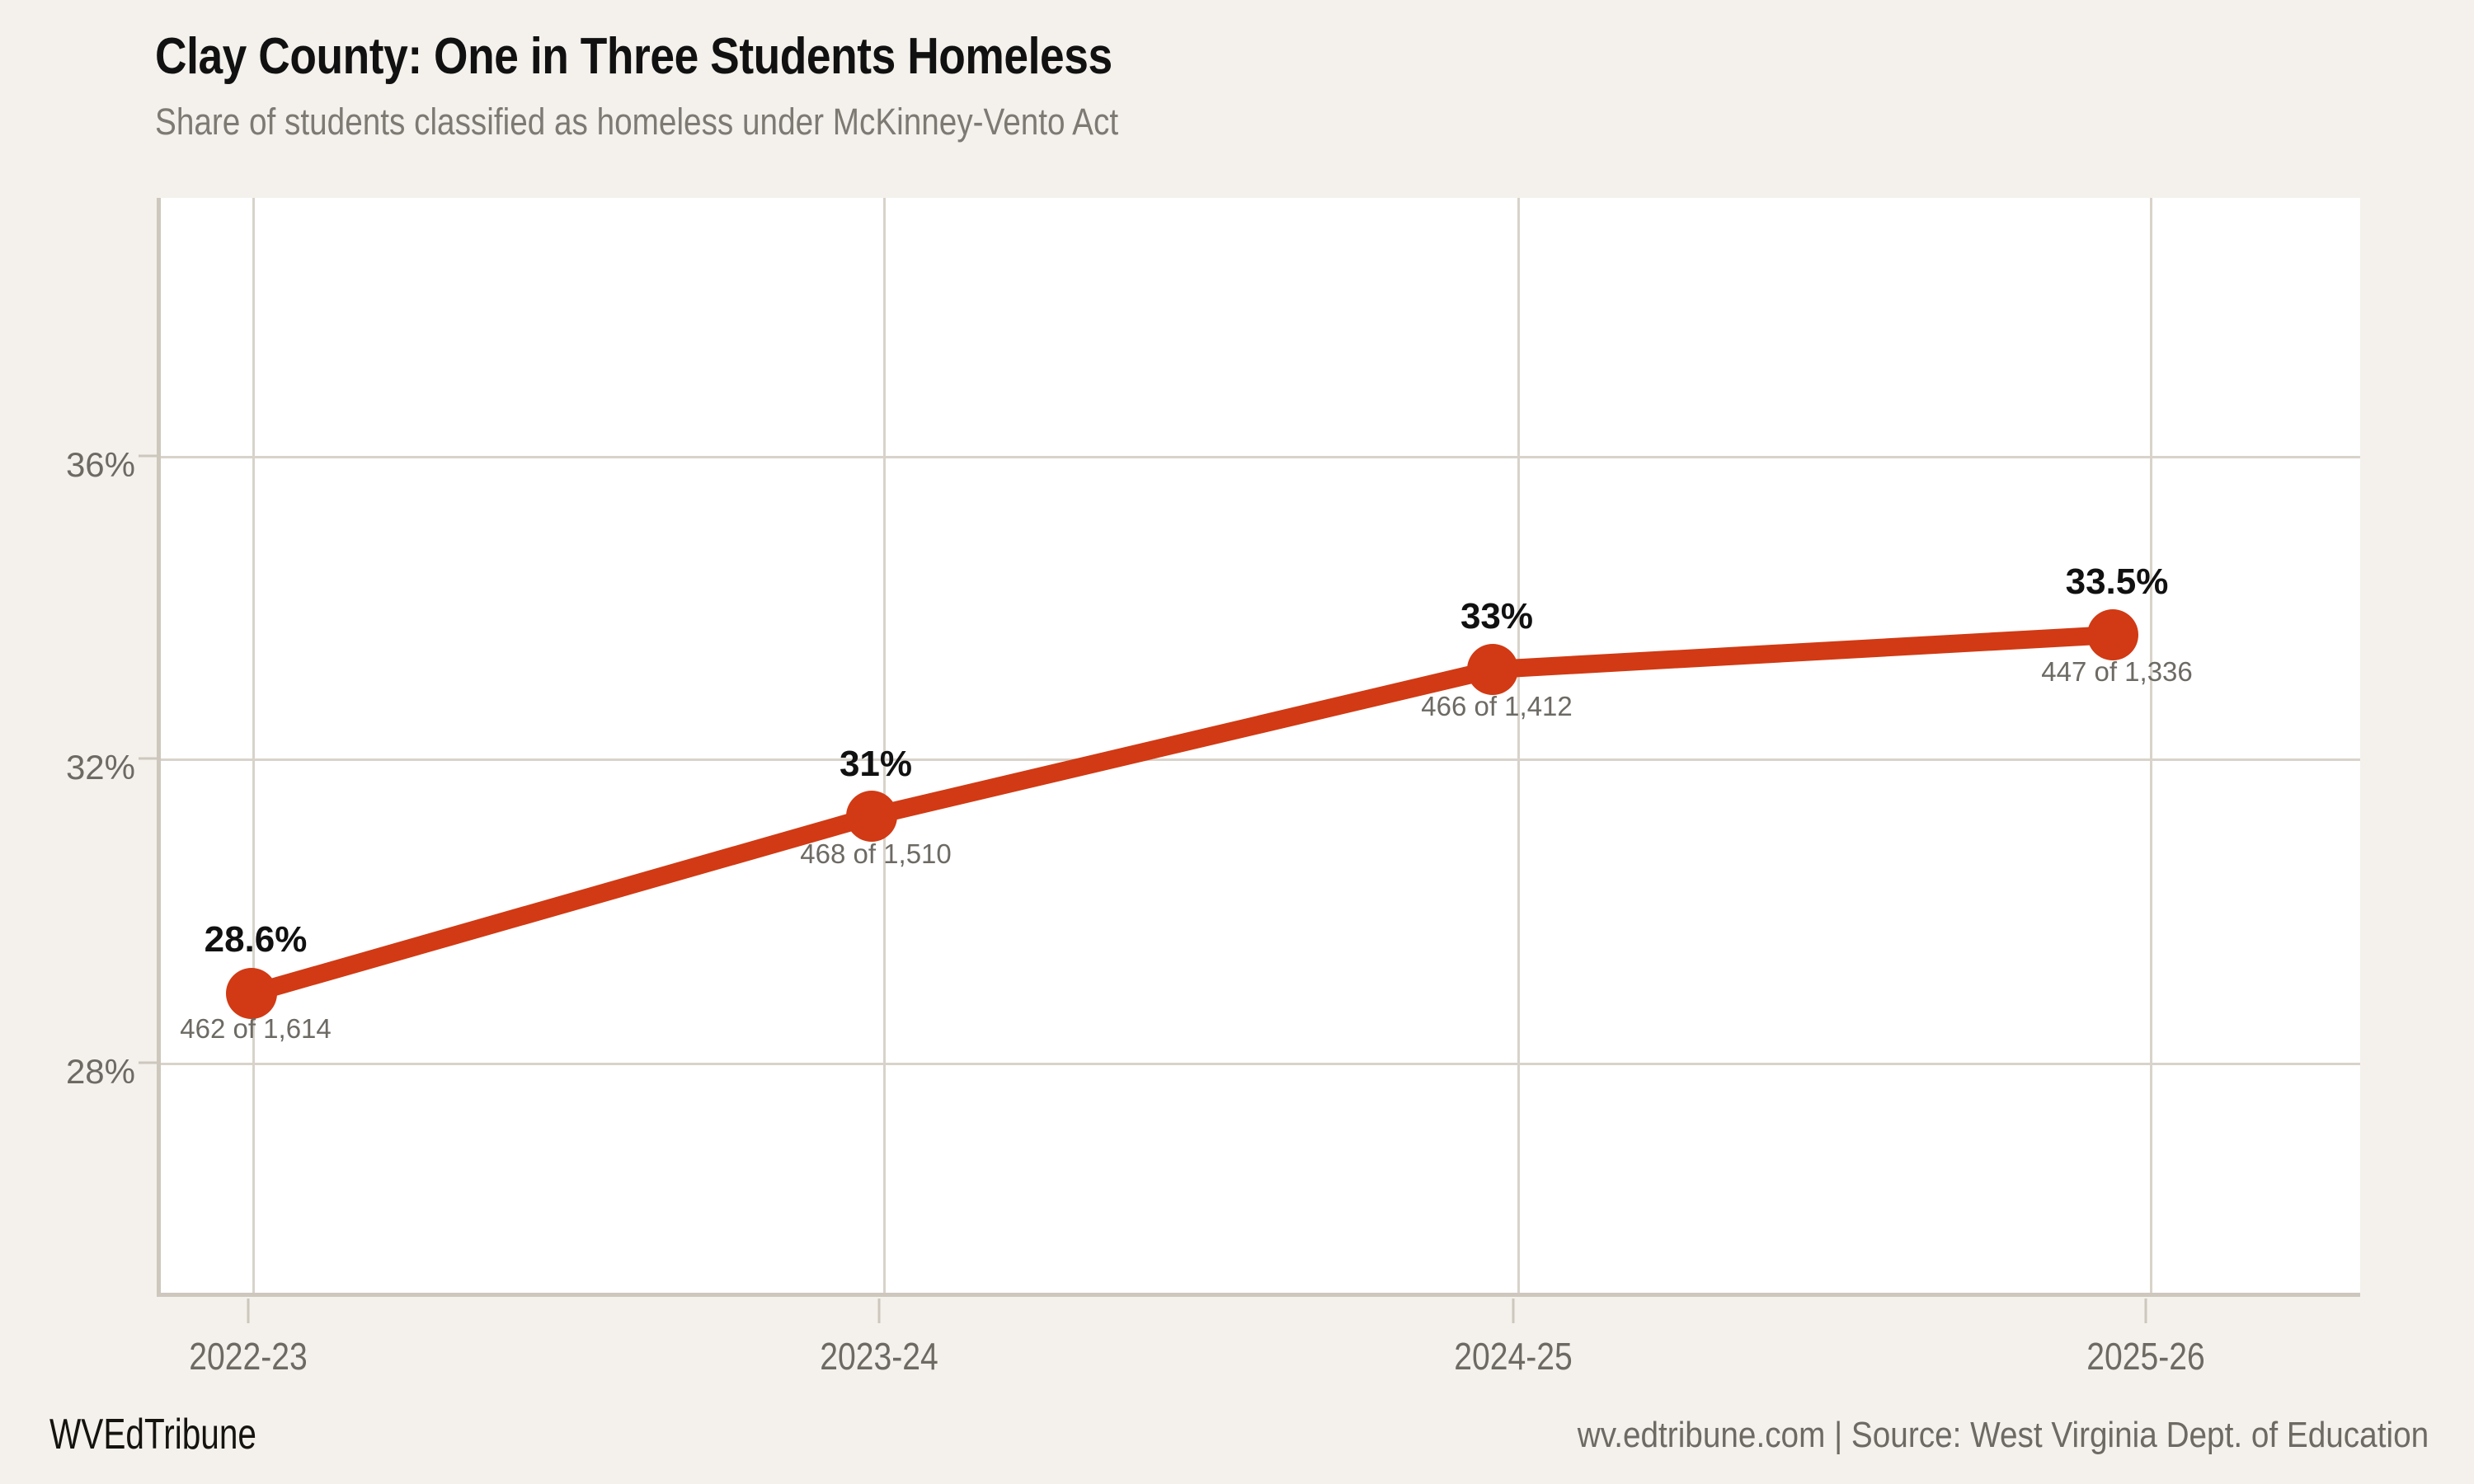  I want to click on data-label-detail-2025-26: 447 of 1,336, so click(2117, 671).